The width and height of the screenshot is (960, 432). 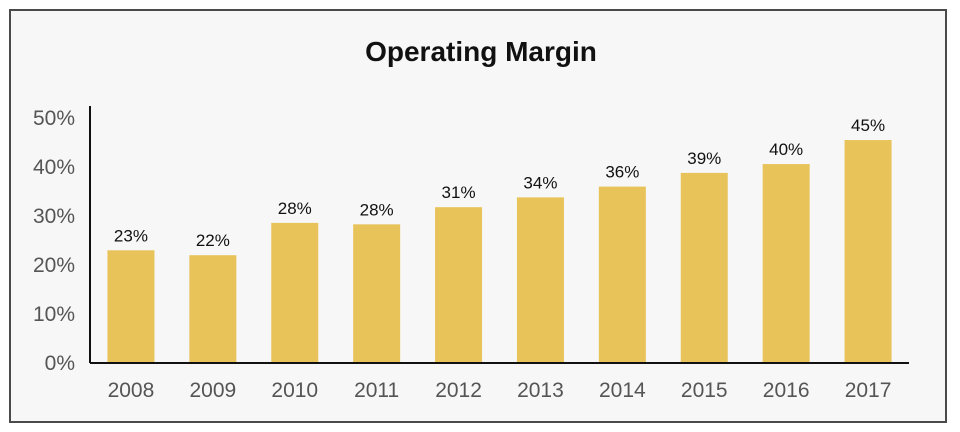 I want to click on y-tick-label: 40%, so click(x=54, y=167).